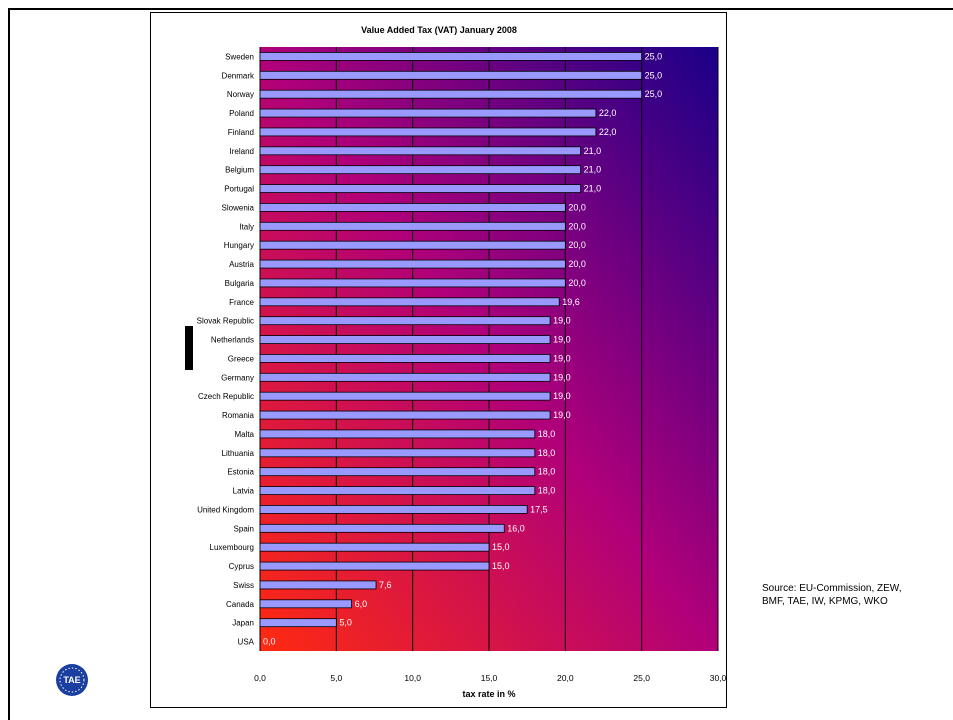  What do you see at coordinates (240, 472) in the screenshot?
I see `category-label: Estonia` at bounding box center [240, 472].